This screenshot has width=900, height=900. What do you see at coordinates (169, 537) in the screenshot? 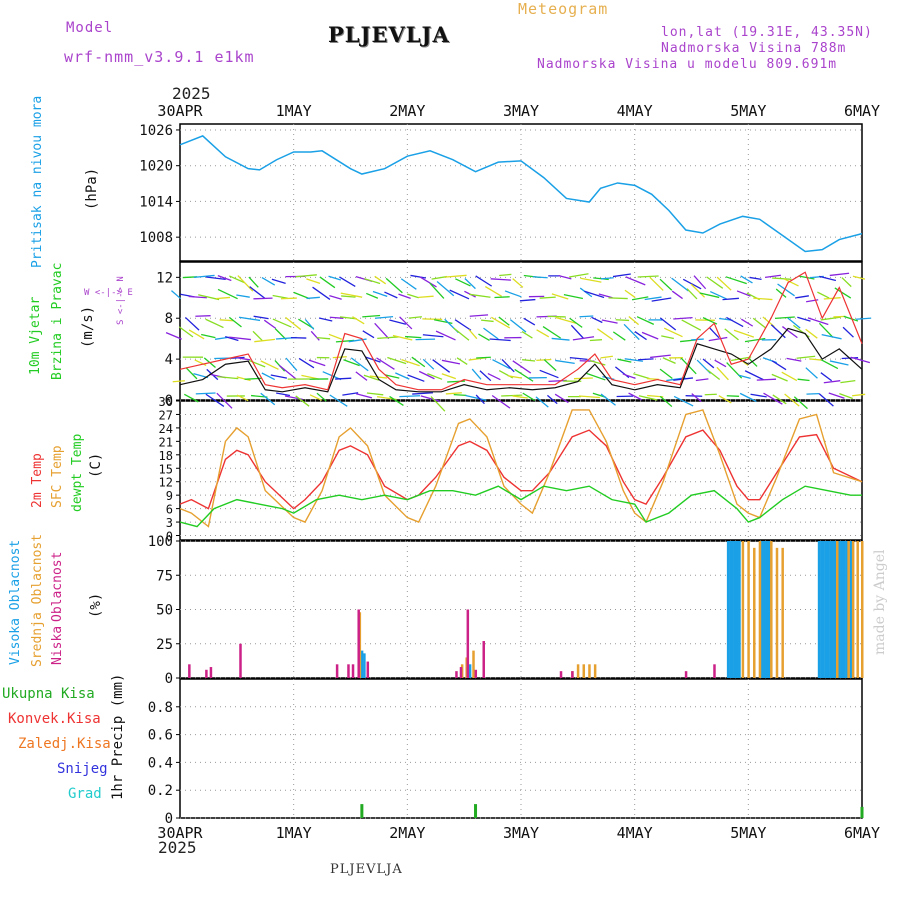
I see `ytick-label-temperature: 0` at bounding box center [169, 537].